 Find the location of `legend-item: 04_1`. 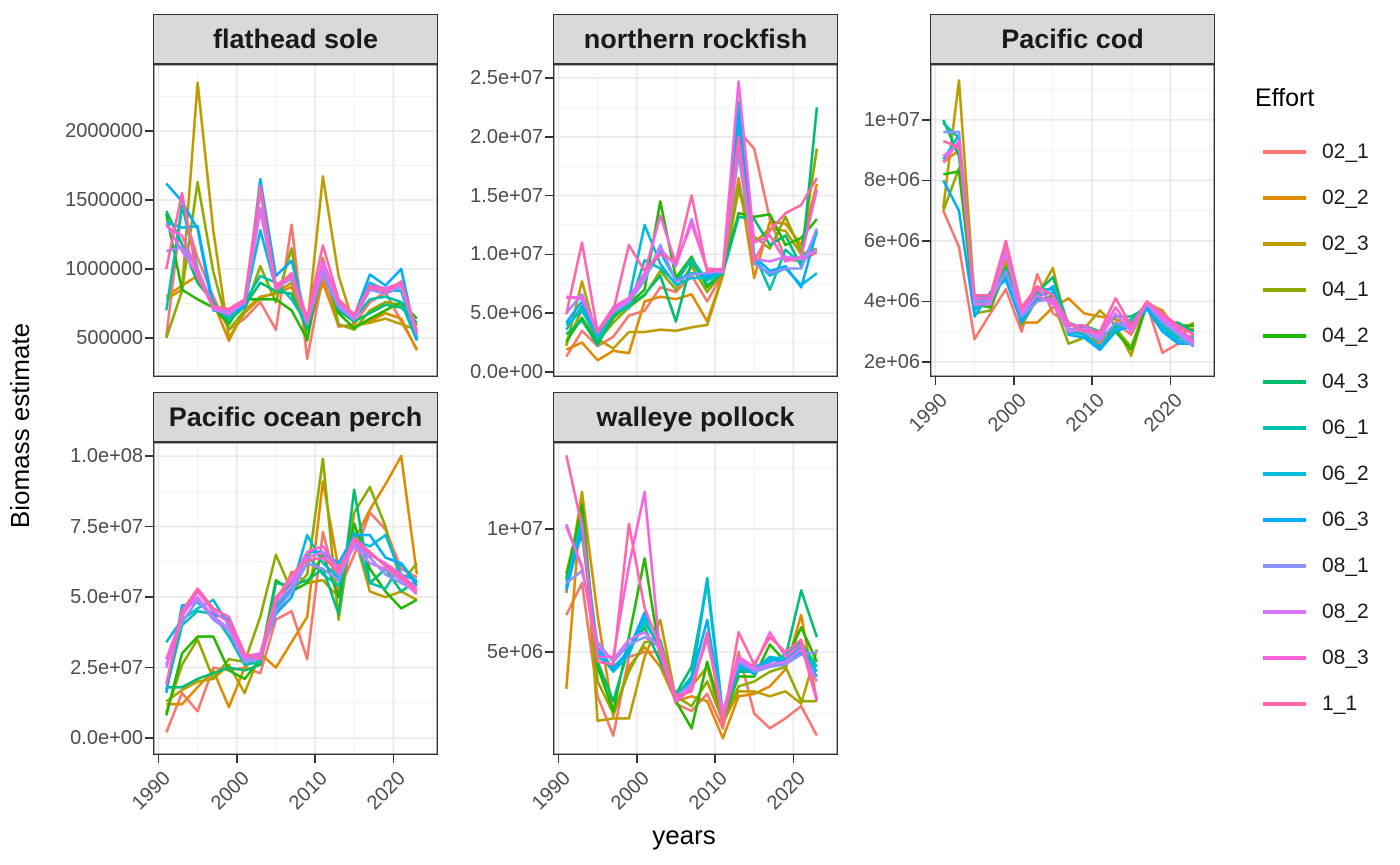

legend-item: 04_1 is located at coordinates (1312, 290).